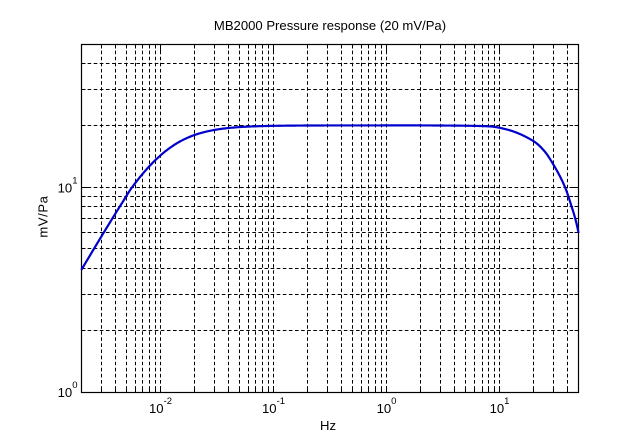 Image resolution: width=640 pixels, height=446 pixels. I want to click on svg-text:MB2000 Pressure response (20 m: MB2000 Pressure response (20 mV/Pa), so click(330, 25).